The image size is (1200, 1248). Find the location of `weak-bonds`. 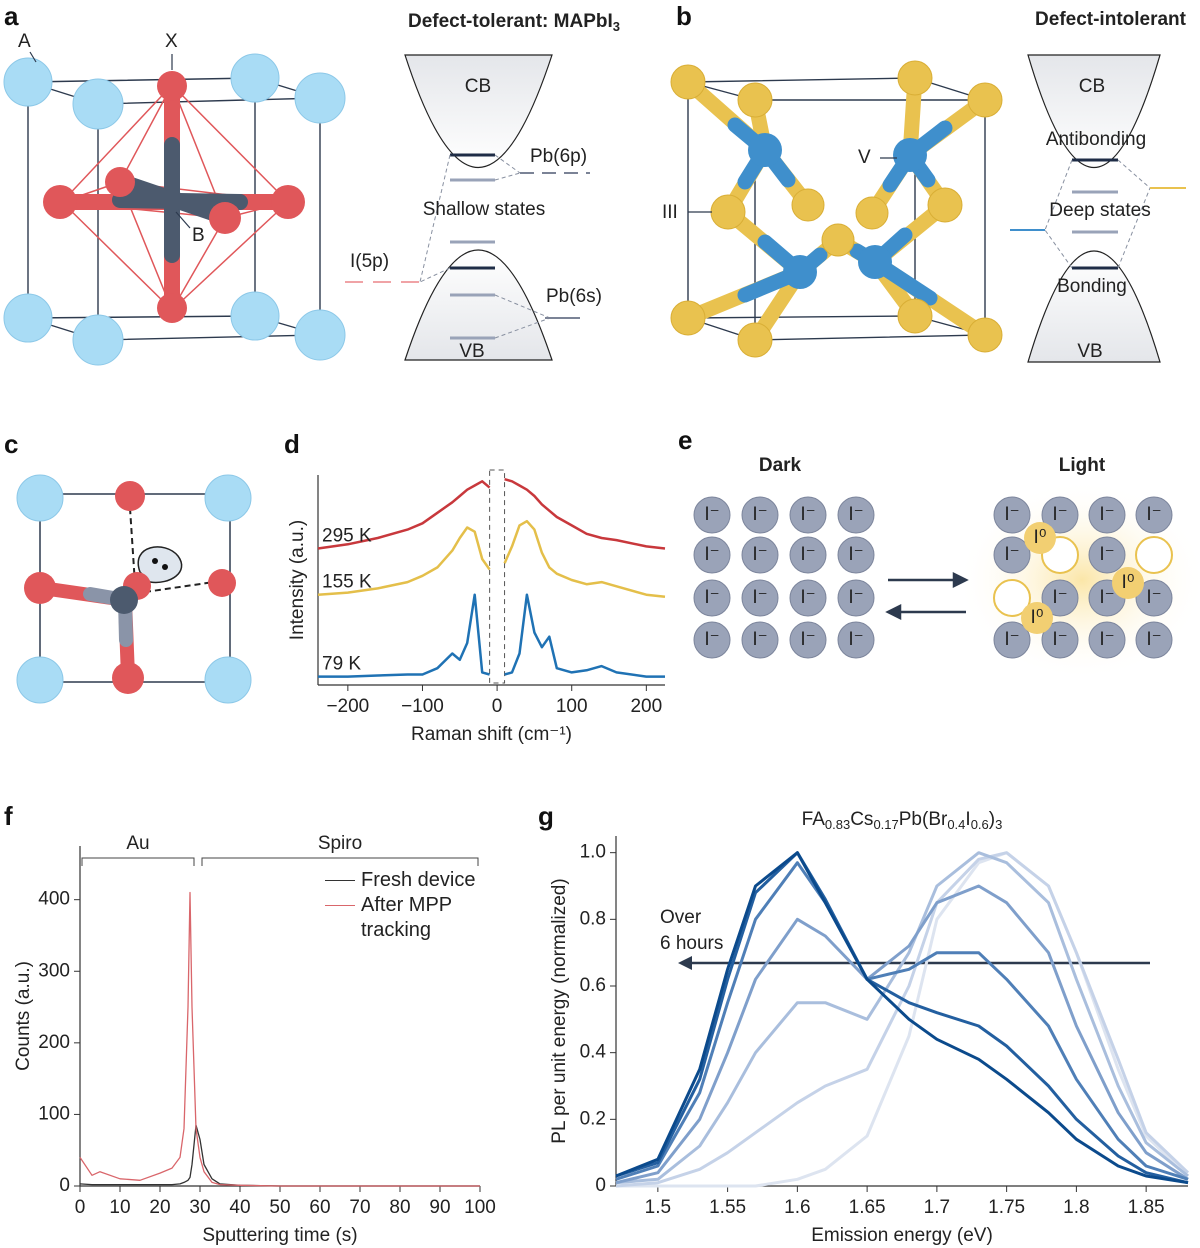

weak-bonds is located at coordinates (172, 550).